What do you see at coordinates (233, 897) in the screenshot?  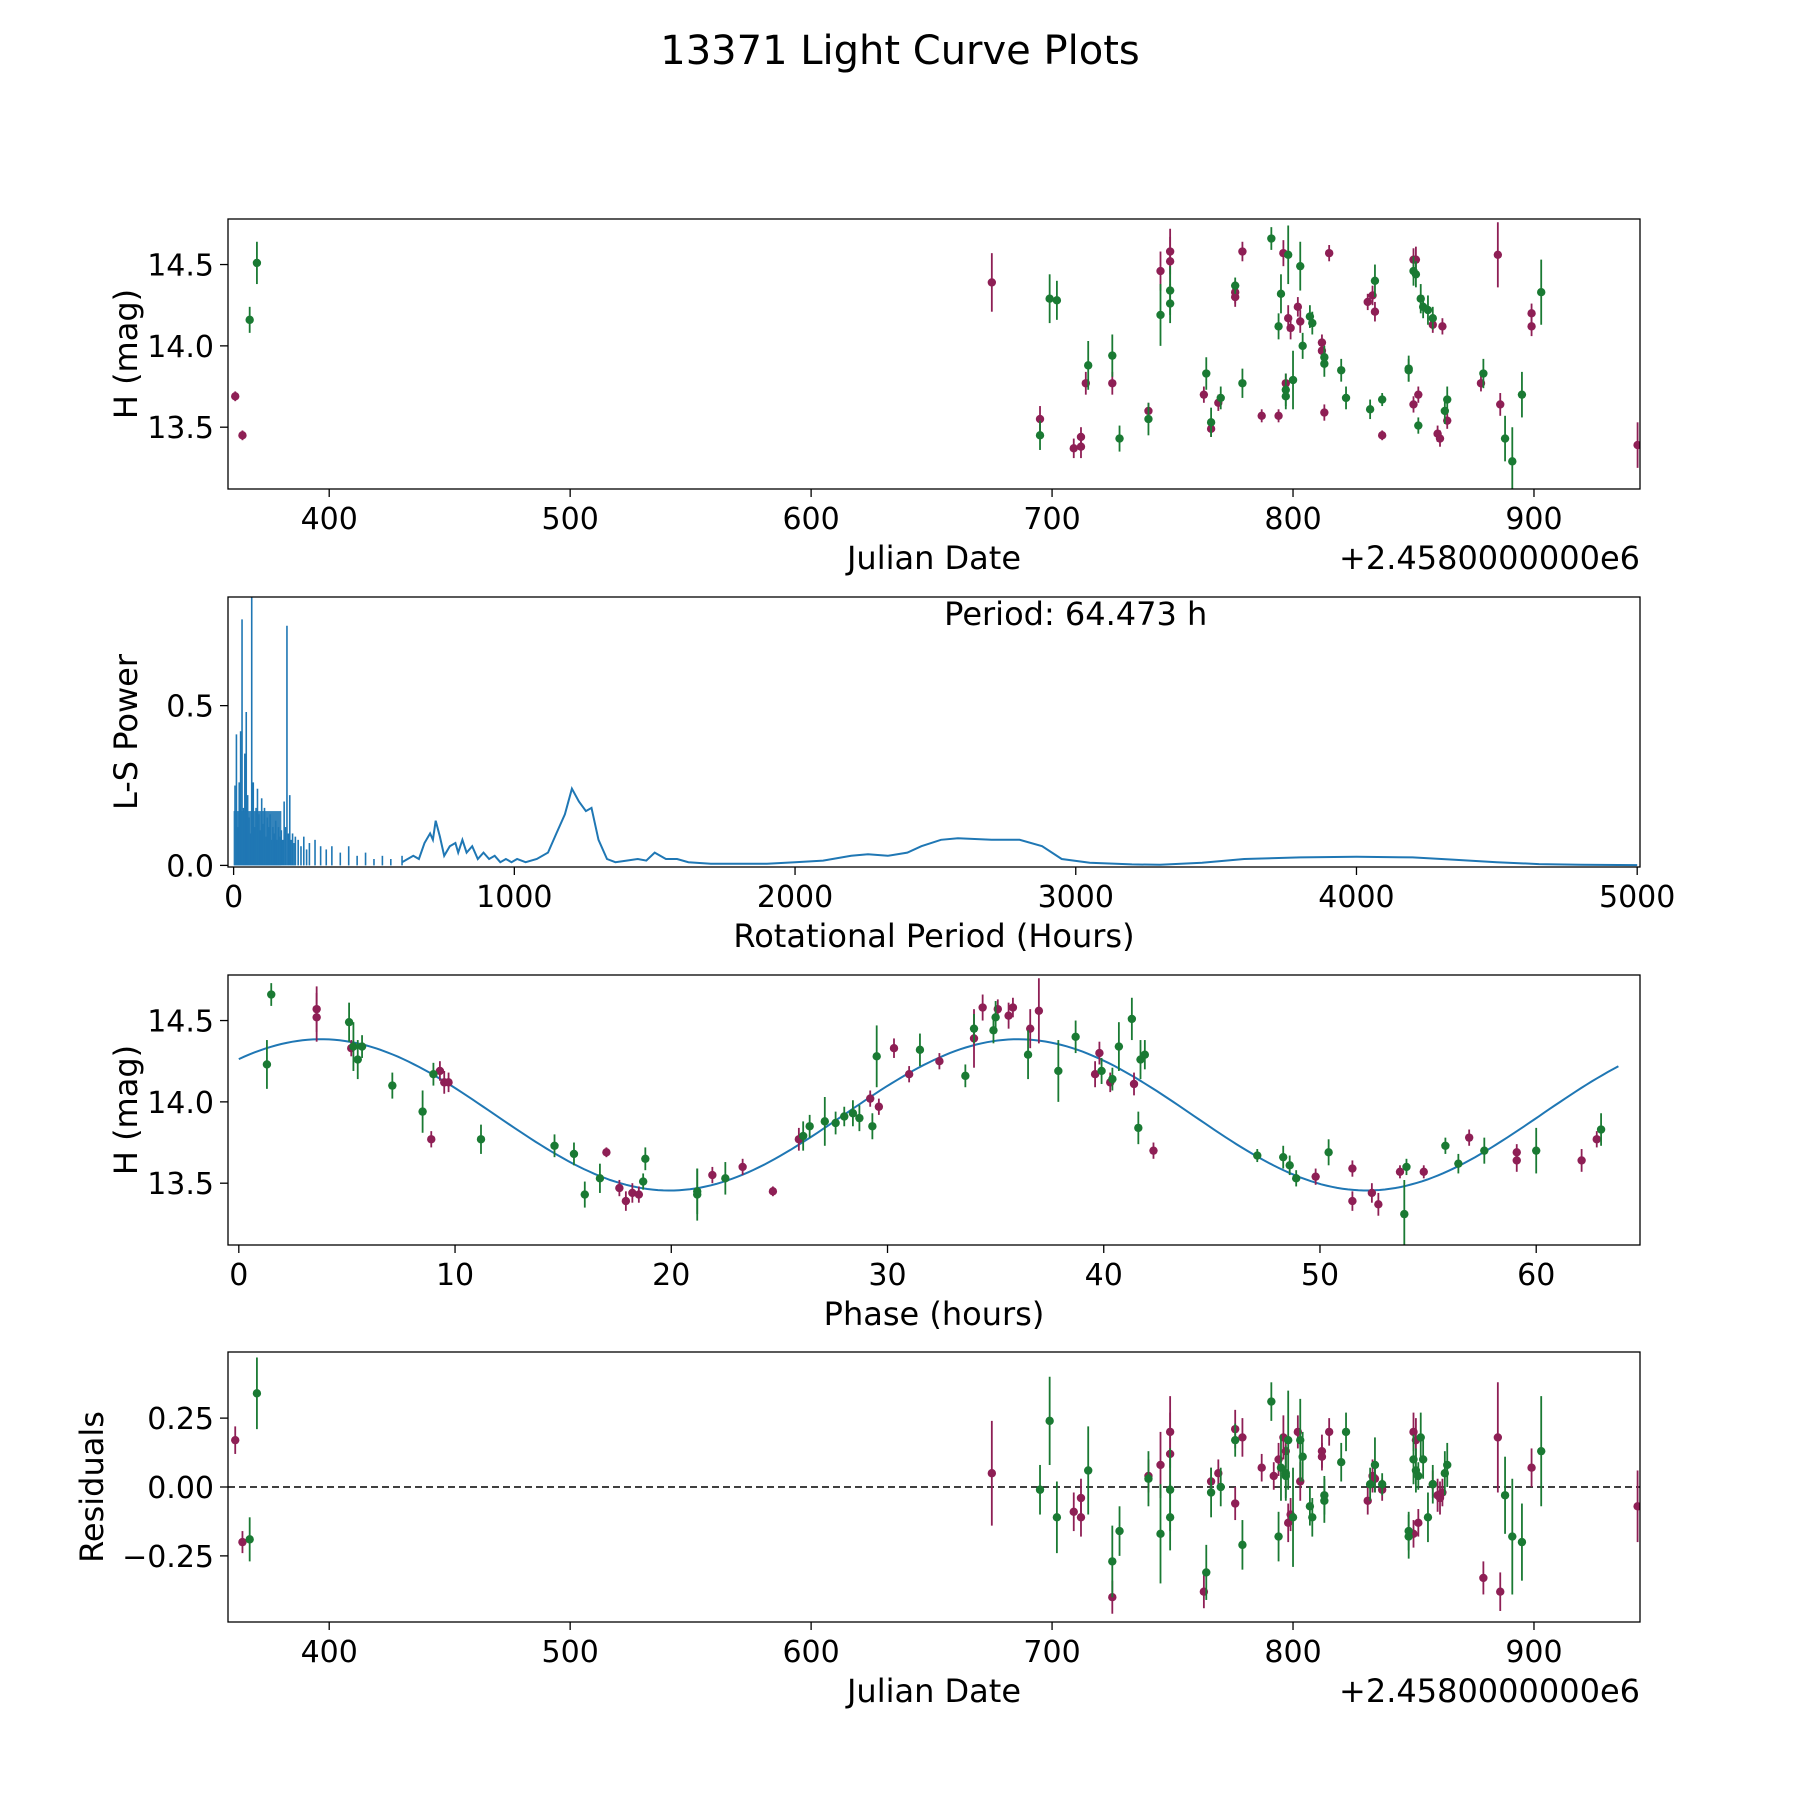 I see `x-tick-label: 0` at bounding box center [233, 897].